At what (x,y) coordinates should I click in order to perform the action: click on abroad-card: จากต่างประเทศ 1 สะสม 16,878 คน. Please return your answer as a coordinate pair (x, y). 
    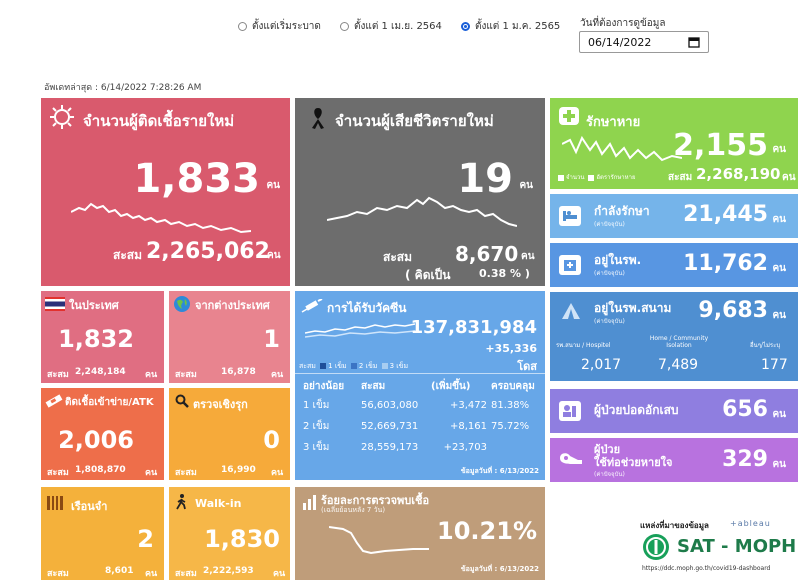
    Looking at the image, I should click on (229, 337).